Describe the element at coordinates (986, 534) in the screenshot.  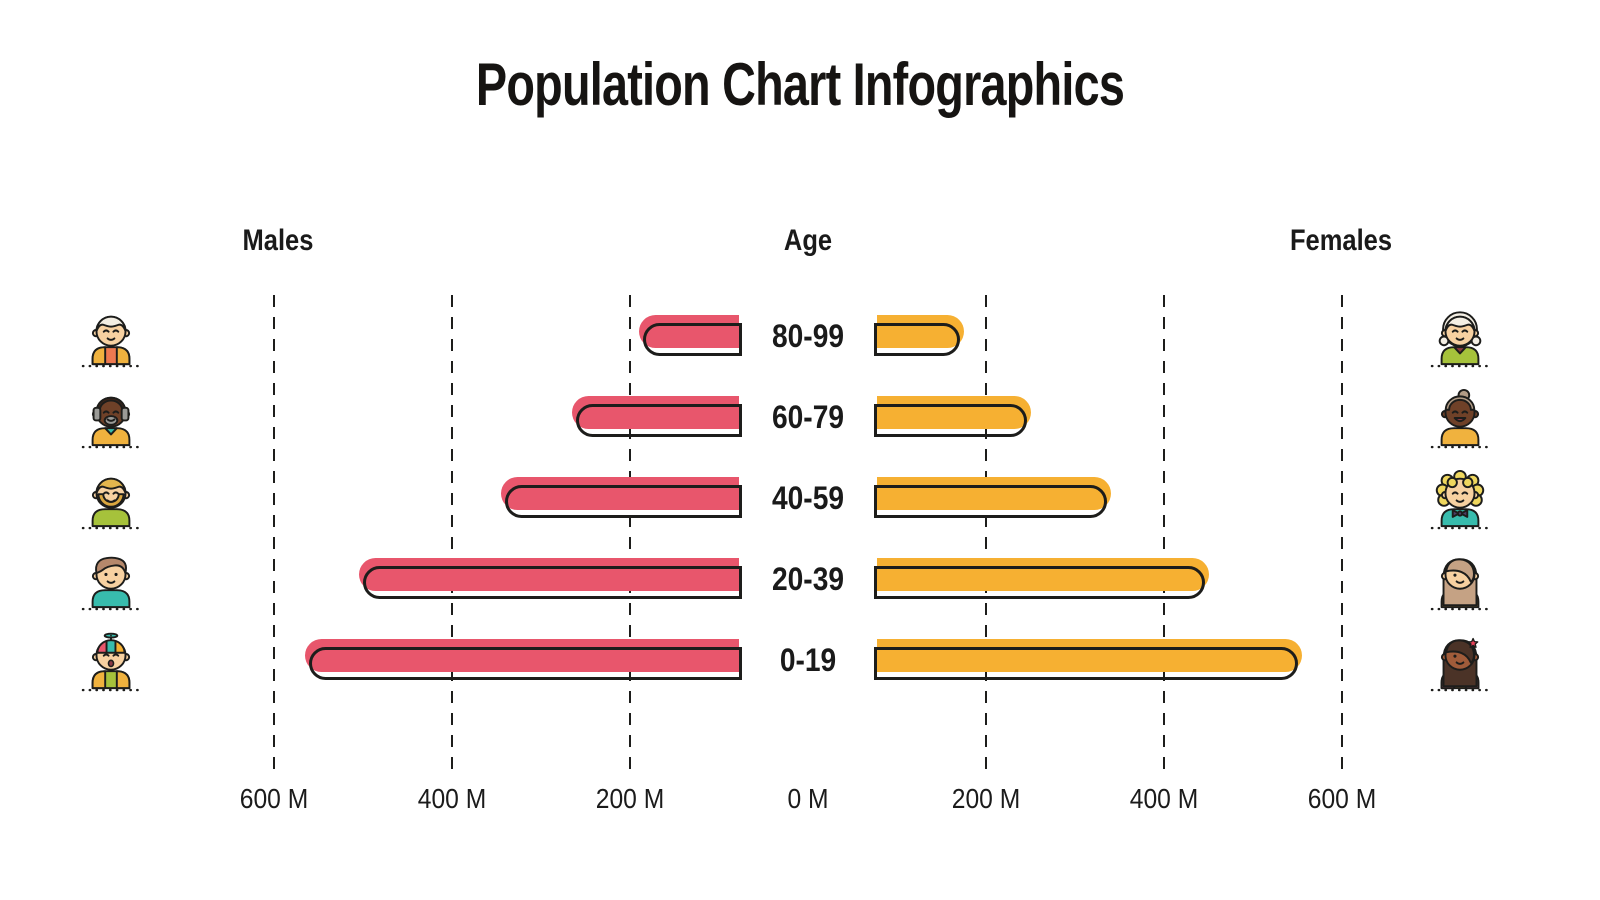
I see `gridline-right-200m` at that location.